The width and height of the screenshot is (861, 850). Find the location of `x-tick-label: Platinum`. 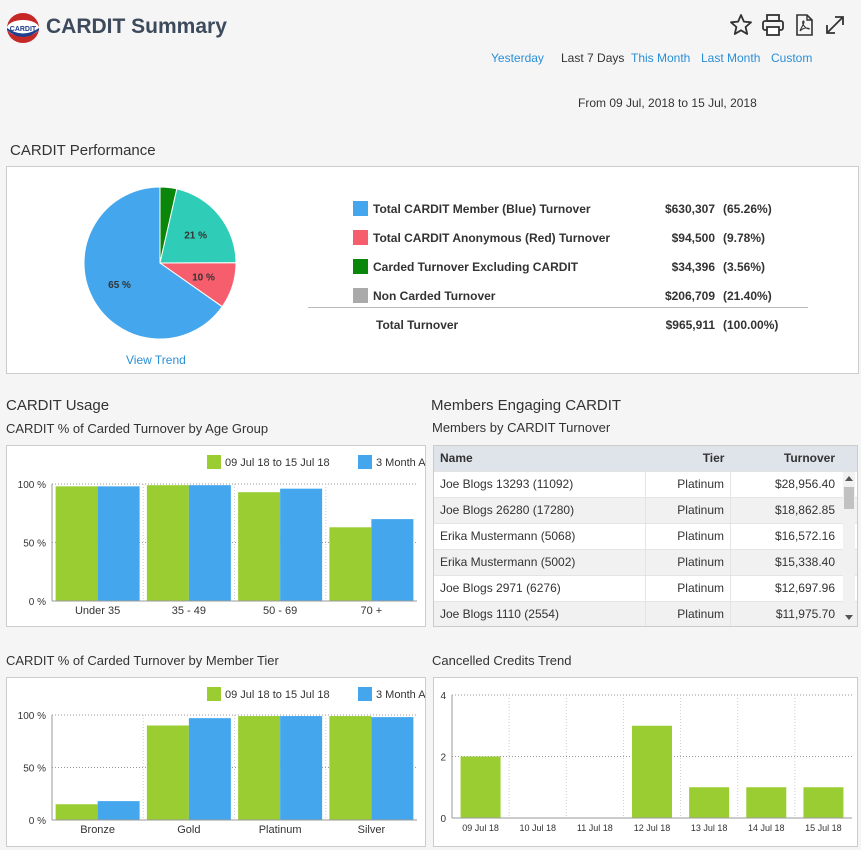

x-tick-label: Platinum is located at coordinates (280, 830).